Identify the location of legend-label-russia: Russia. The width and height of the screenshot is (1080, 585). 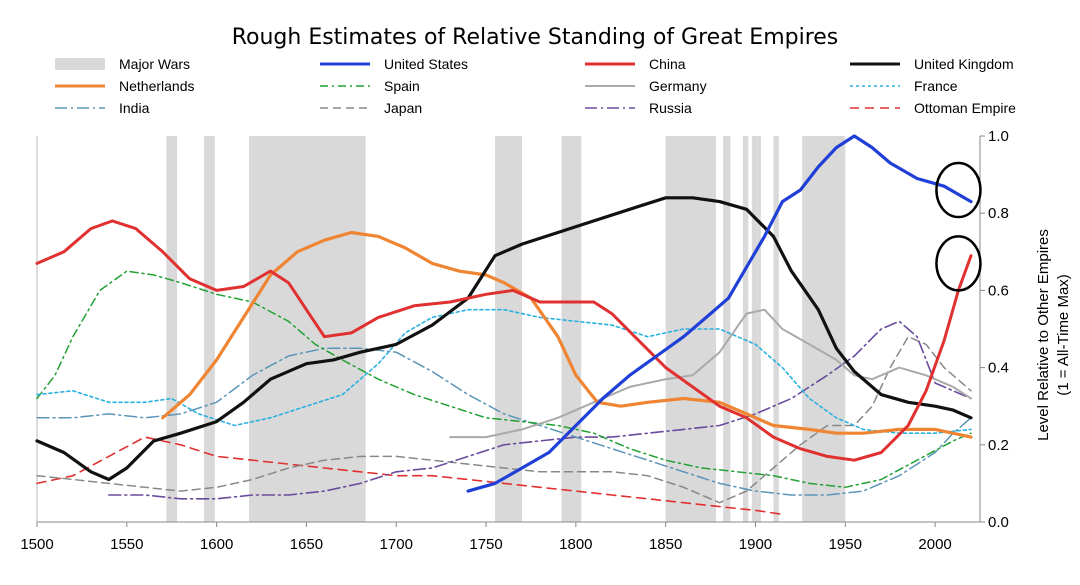
(670, 108).